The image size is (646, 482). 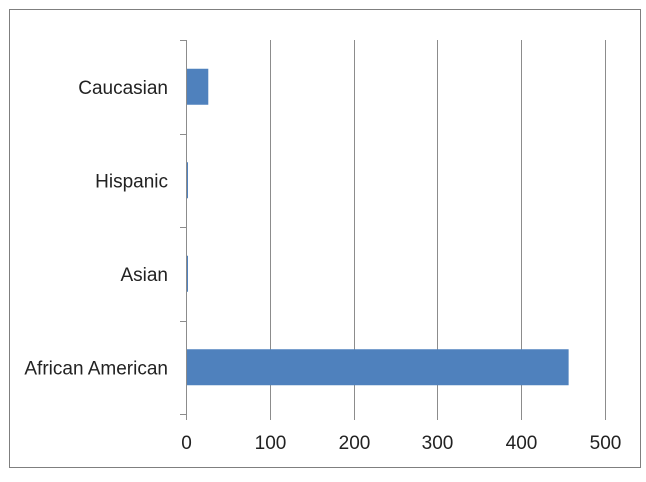 What do you see at coordinates (197, 86) in the screenshot?
I see `bar-caucasian` at bounding box center [197, 86].